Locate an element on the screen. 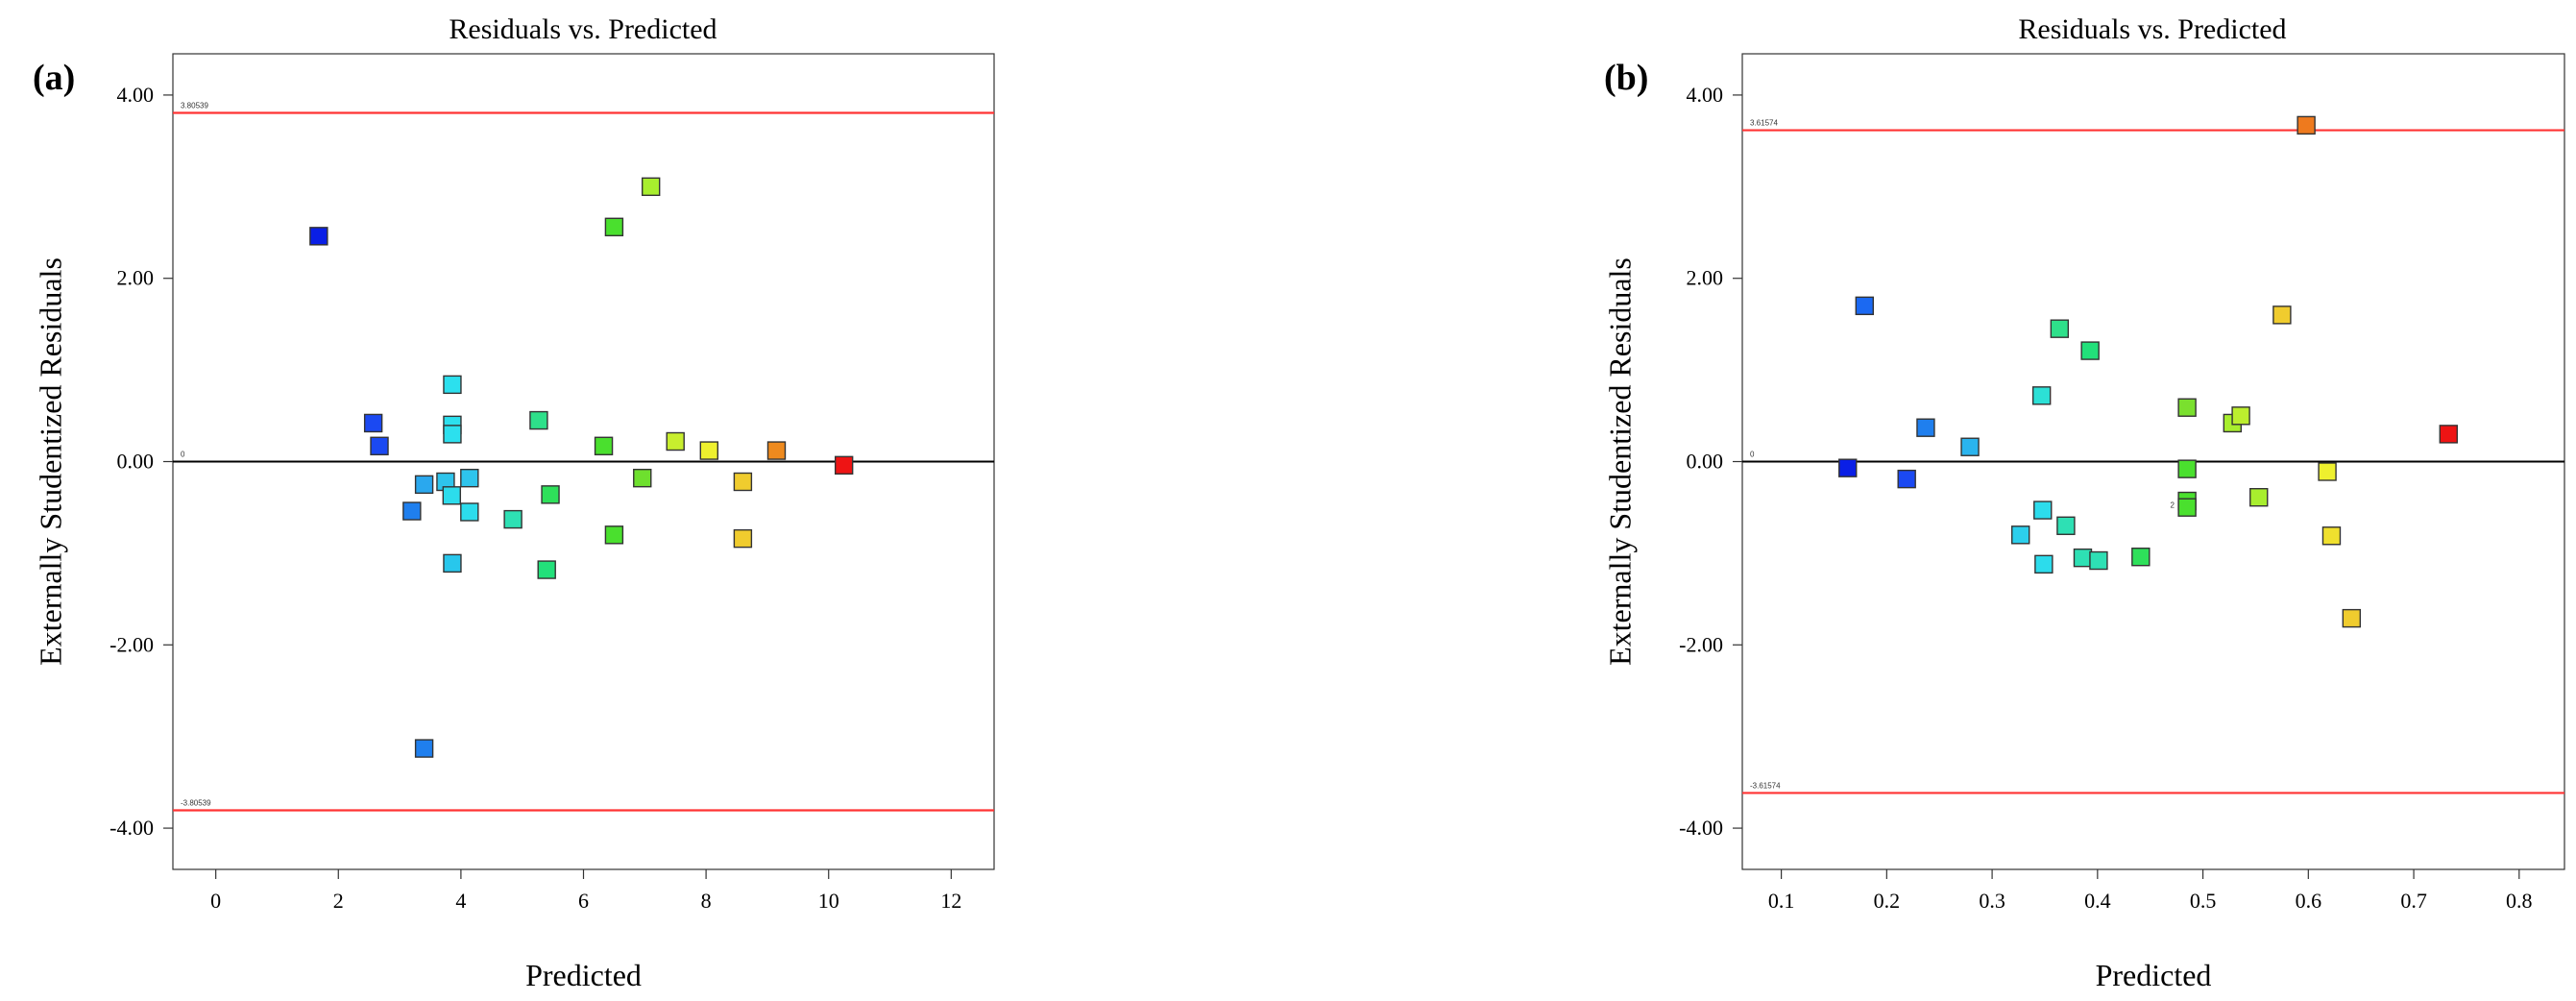 The image size is (2576, 1001). x-tick-label: 4 is located at coordinates (460, 901).